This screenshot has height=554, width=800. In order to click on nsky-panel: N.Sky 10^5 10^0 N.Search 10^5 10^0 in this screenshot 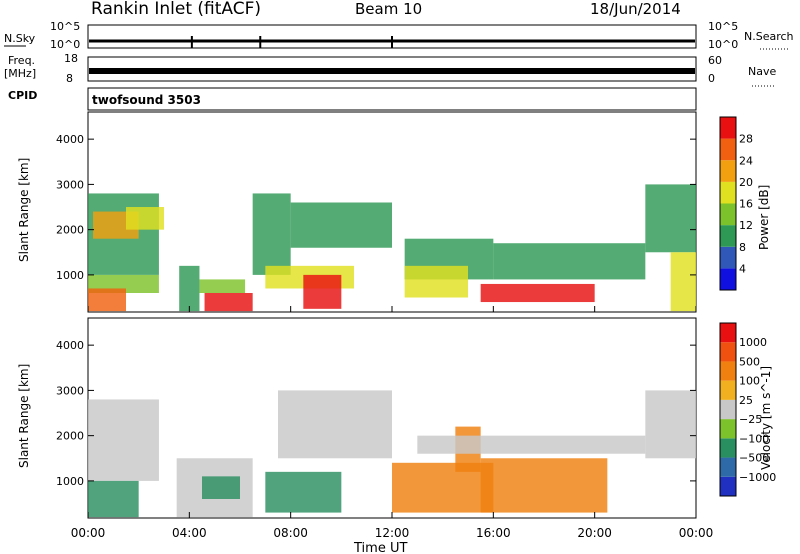, I will do `click(399, 35)`.